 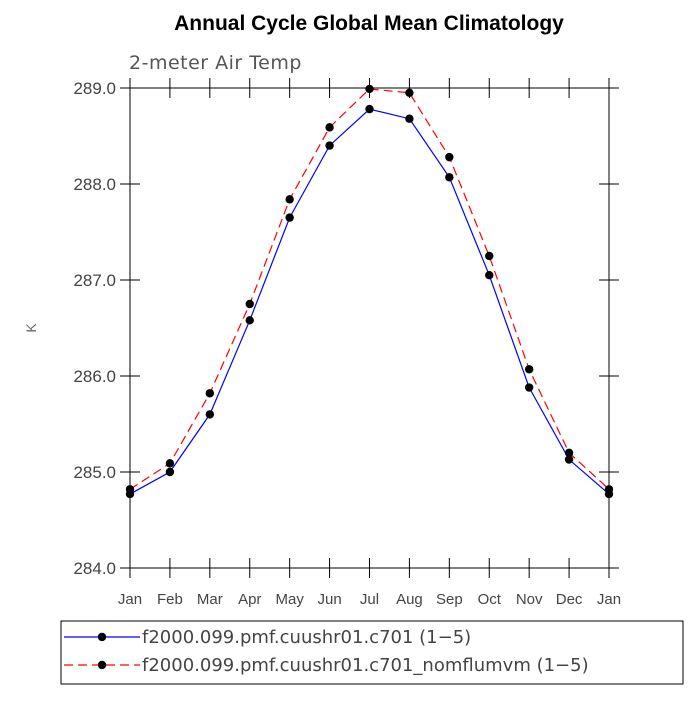 What do you see at coordinates (569, 599) in the screenshot?
I see `x-tick-label: Dec` at bounding box center [569, 599].